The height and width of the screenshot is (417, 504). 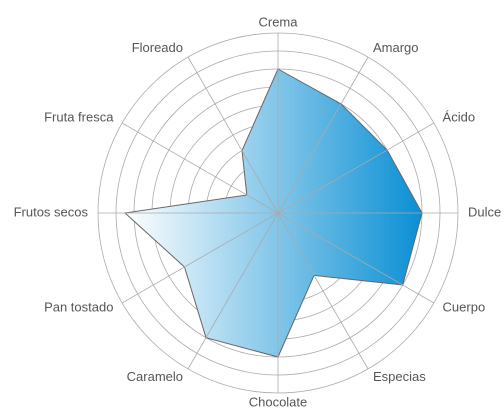 What do you see at coordinates (78, 306) in the screenshot?
I see `axis-label: Pan tostado` at bounding box center [78, 306].